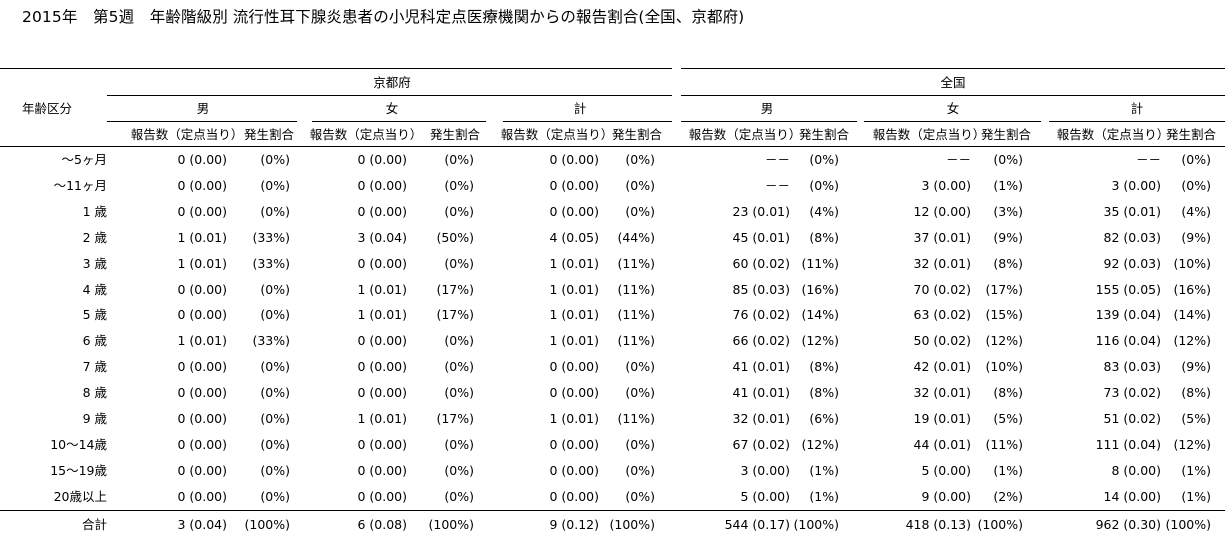 The width and height of the screenshot is (1225, 537). What do you see at coordinates (1132, 418) in the screenshot?
I see `report-count: 51 (0.02)` at bounding box center [1132, 418].